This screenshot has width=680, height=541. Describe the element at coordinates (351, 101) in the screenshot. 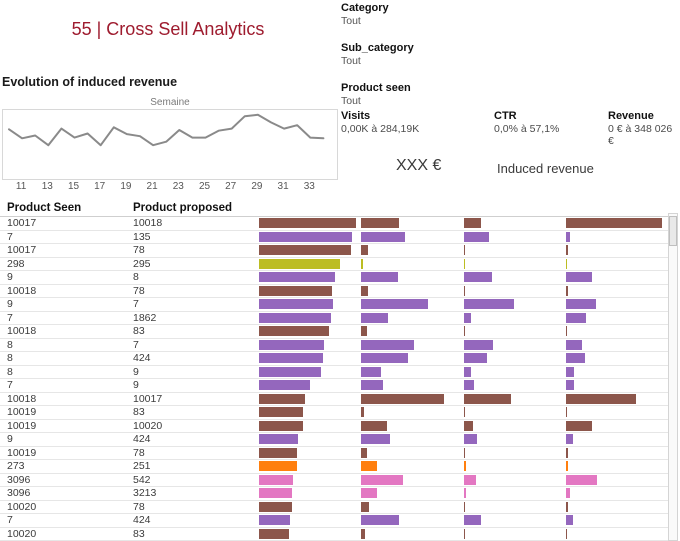

I see `filter-product-seen-value: Tout` at that location.